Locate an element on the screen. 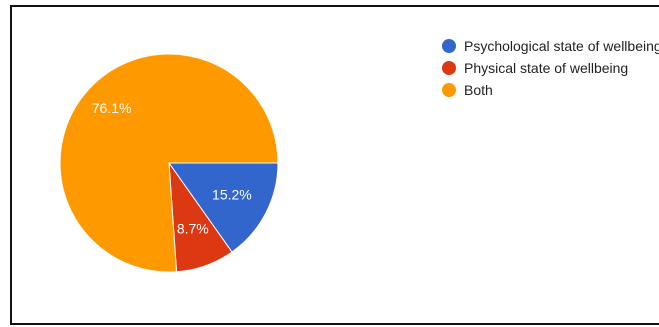 The image size is (659, 327). legend-item-psychological: Psychological state of wellbeing is located at coordinates (550, 46).